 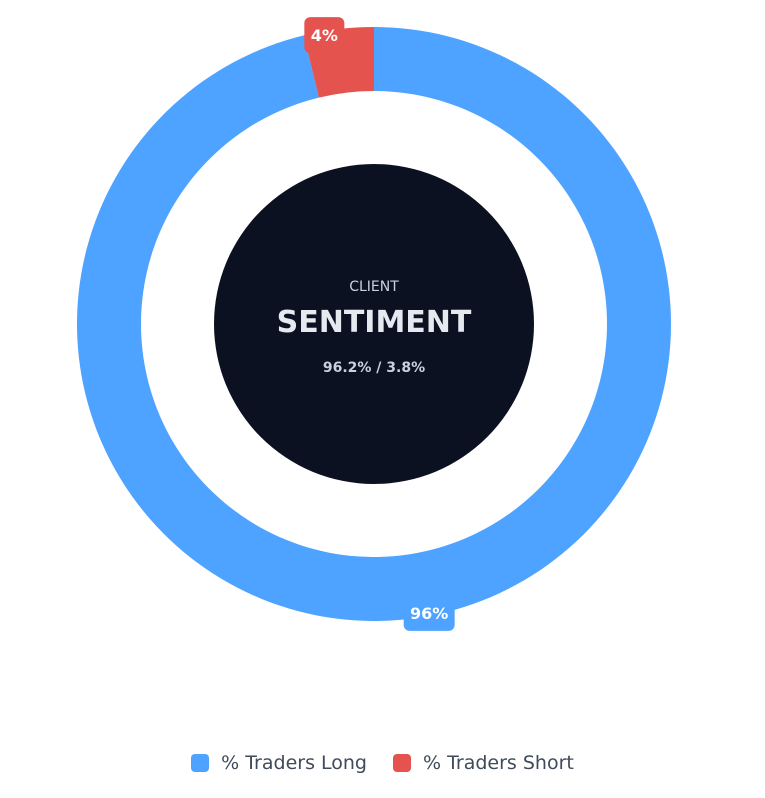 I want to click on legend-item-short: % Traders Short, so click(x=483, y=763).